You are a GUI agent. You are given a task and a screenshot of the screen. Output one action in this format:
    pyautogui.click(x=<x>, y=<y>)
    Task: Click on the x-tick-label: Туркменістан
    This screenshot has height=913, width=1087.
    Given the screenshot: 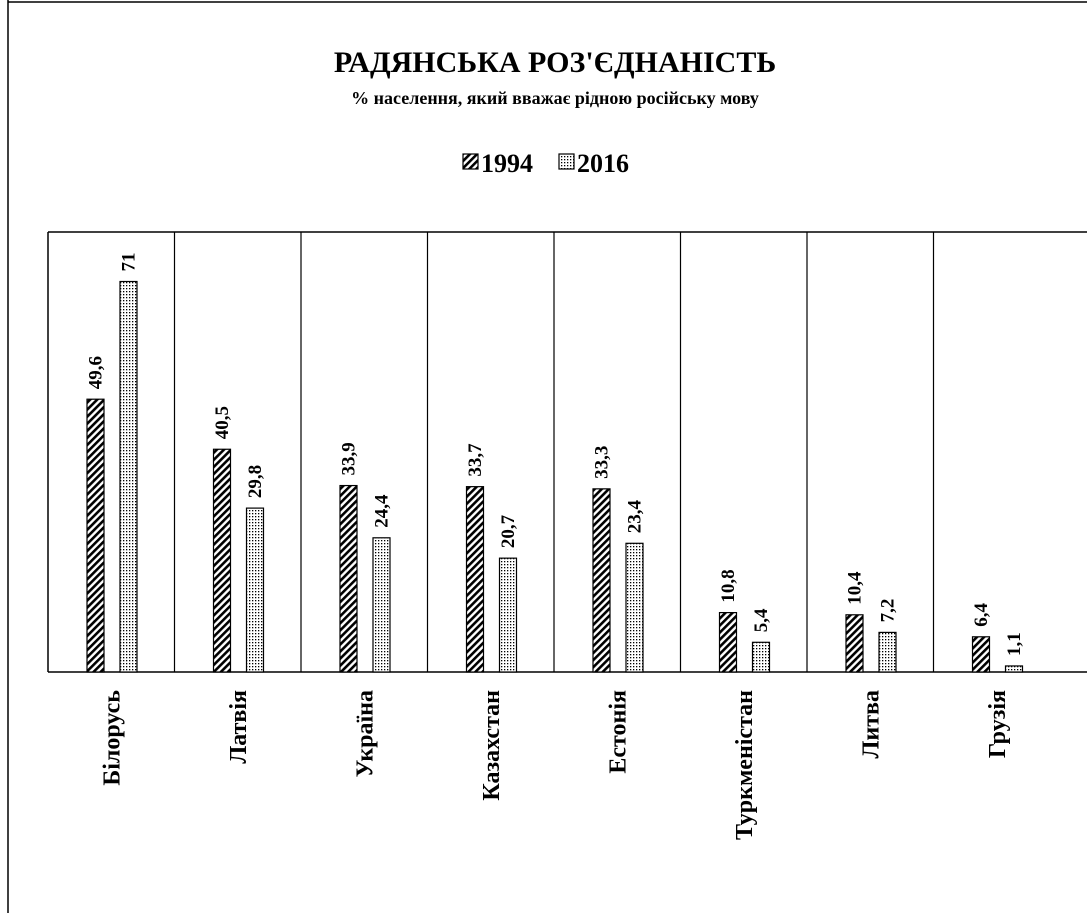 What is the action you would take?
    pyautogui.click(x=745, y=765)
    